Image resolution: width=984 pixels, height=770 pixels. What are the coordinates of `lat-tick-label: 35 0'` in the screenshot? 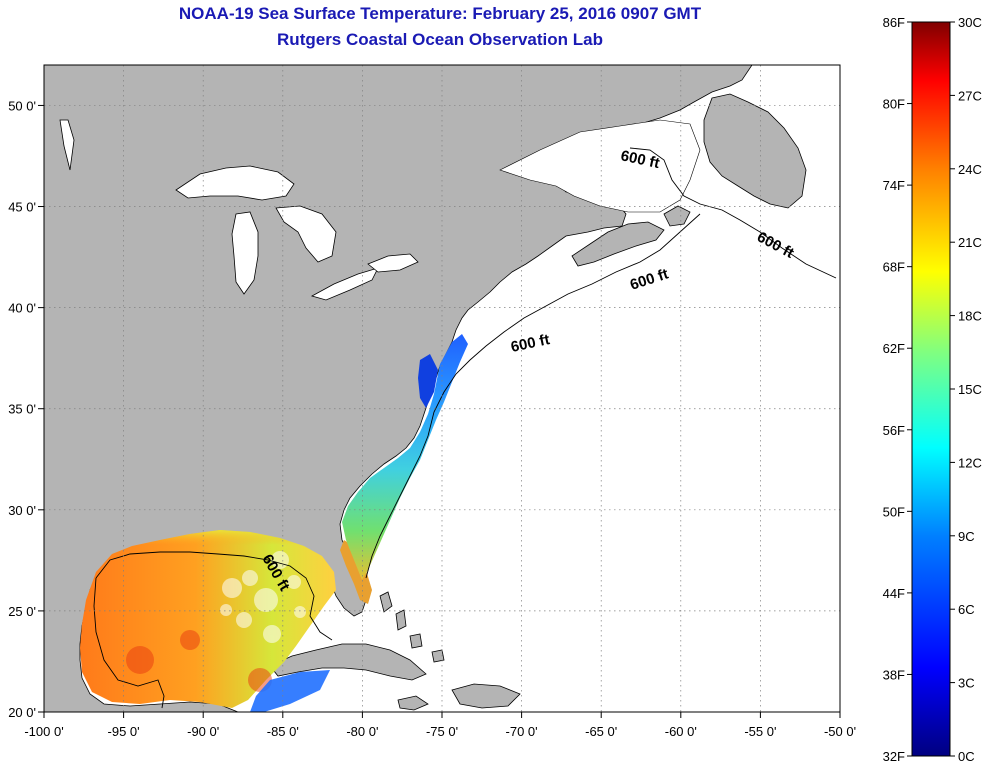 It's located at (22, 409).